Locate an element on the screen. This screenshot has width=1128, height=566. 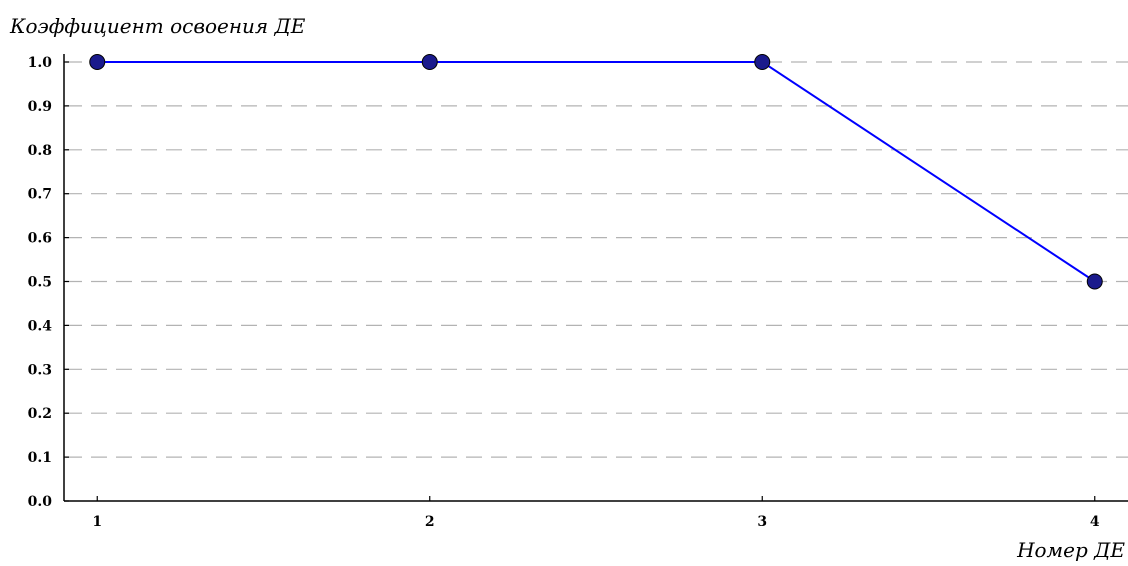
y-tick-label: 1.0 is located at coordinates (40, 63).